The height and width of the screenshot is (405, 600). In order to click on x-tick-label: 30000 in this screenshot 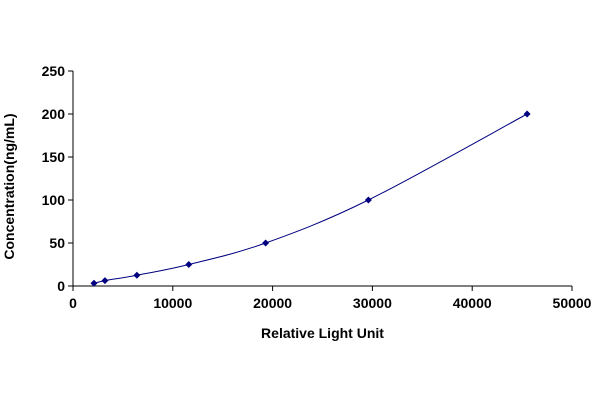, I will do `click(372, 303)`.